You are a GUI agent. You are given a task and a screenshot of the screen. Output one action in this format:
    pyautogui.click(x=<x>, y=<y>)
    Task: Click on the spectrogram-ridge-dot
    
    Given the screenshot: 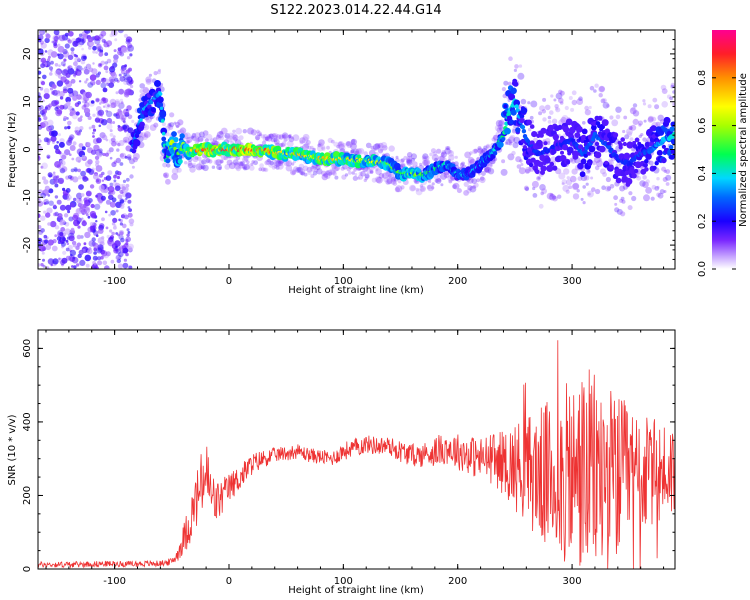 What is the action you would take?
    pyautogui.click(x=585, y=152)
    